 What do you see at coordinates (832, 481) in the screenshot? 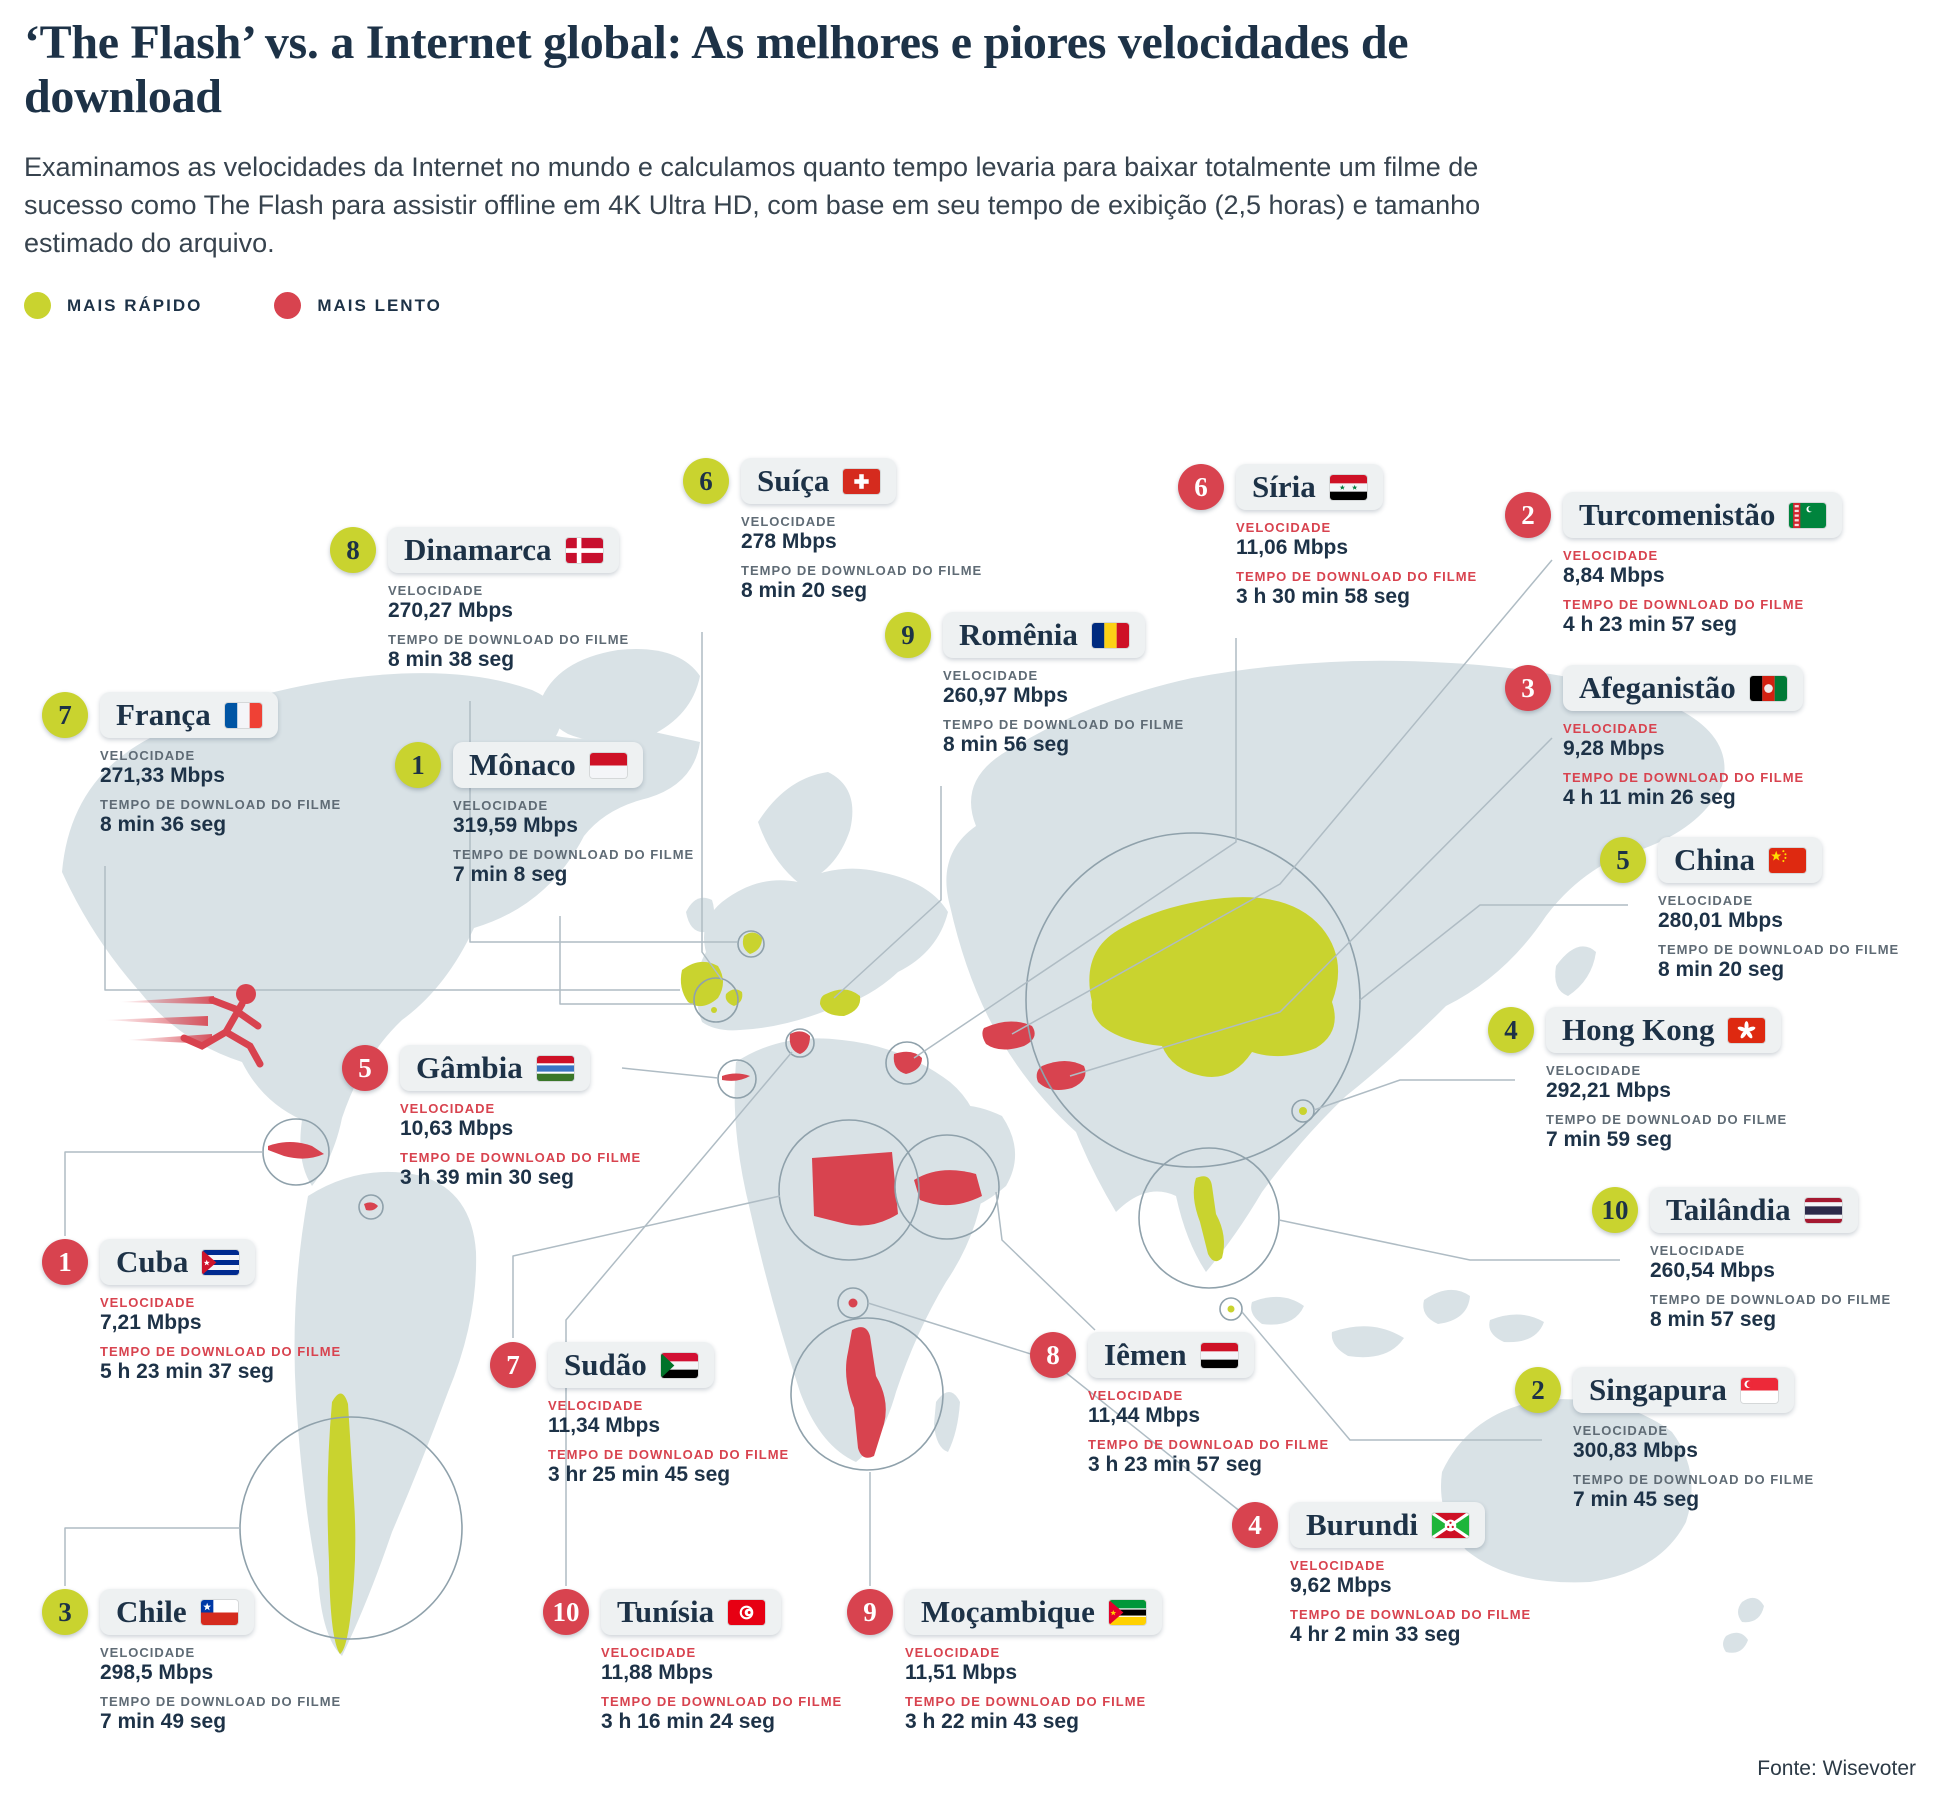
I see `callout-head: 6 Suíça` at bounding box center [832, 481].